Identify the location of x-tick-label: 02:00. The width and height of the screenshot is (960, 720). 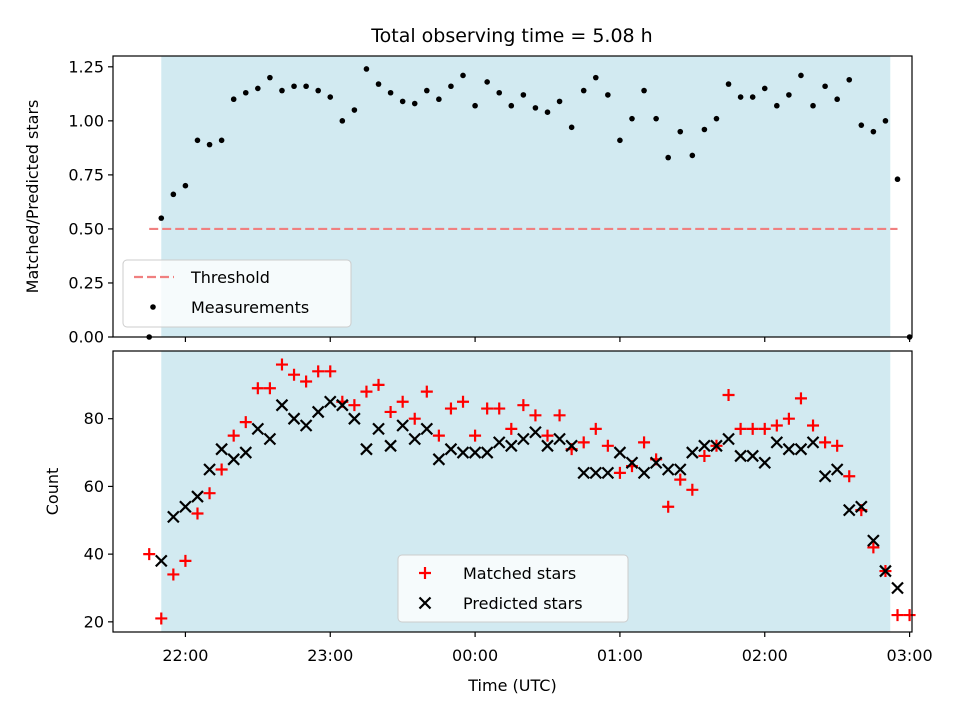
(765, 655).